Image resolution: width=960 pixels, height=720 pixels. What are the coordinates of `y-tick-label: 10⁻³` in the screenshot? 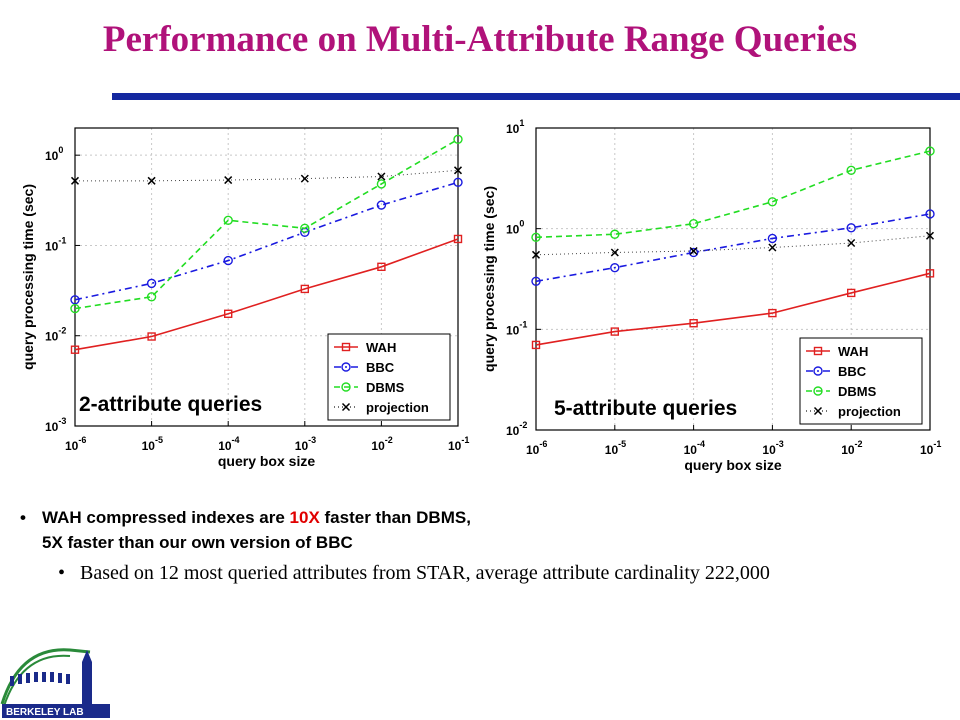 It's located at (55, 425).